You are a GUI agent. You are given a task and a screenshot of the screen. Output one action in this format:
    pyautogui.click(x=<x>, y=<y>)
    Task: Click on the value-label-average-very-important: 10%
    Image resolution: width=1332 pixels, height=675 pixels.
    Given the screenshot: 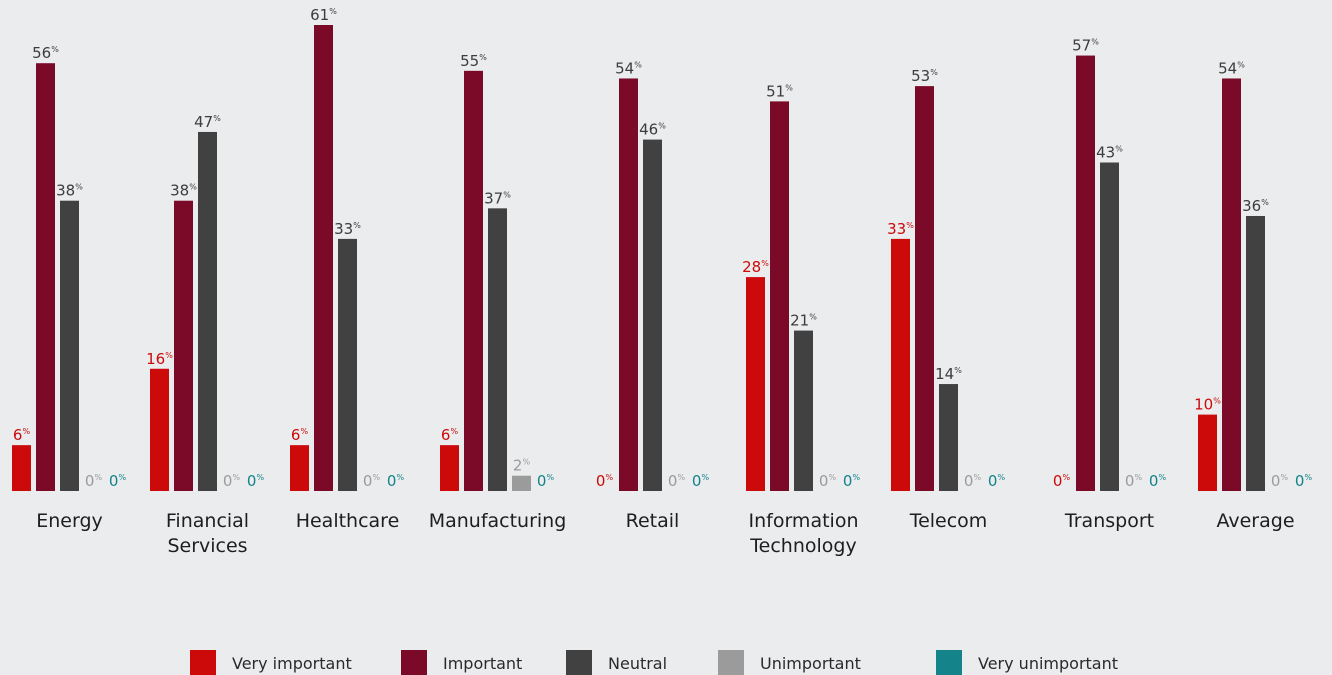 What is the action you would take?
    pyautogui.click(x=1207, y=405)
    